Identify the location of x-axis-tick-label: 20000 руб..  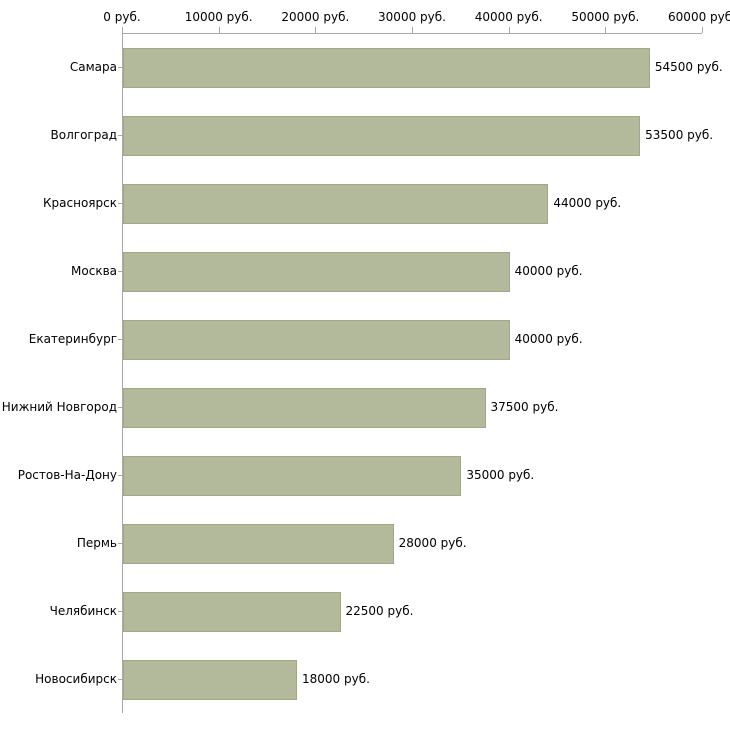
(315, 17).